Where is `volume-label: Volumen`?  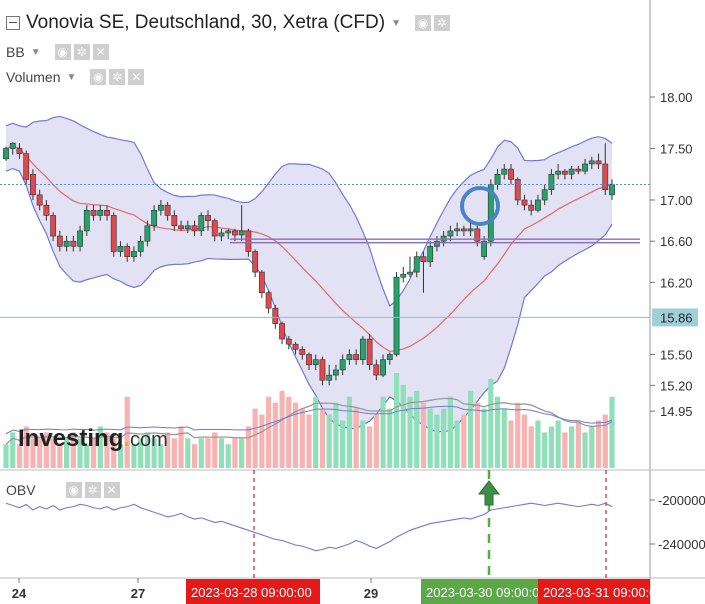 volume-label: Volumen is located at coordinates (33, 77).